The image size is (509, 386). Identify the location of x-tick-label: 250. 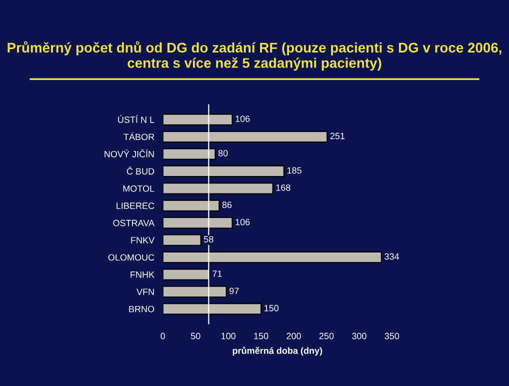
(326, 336).